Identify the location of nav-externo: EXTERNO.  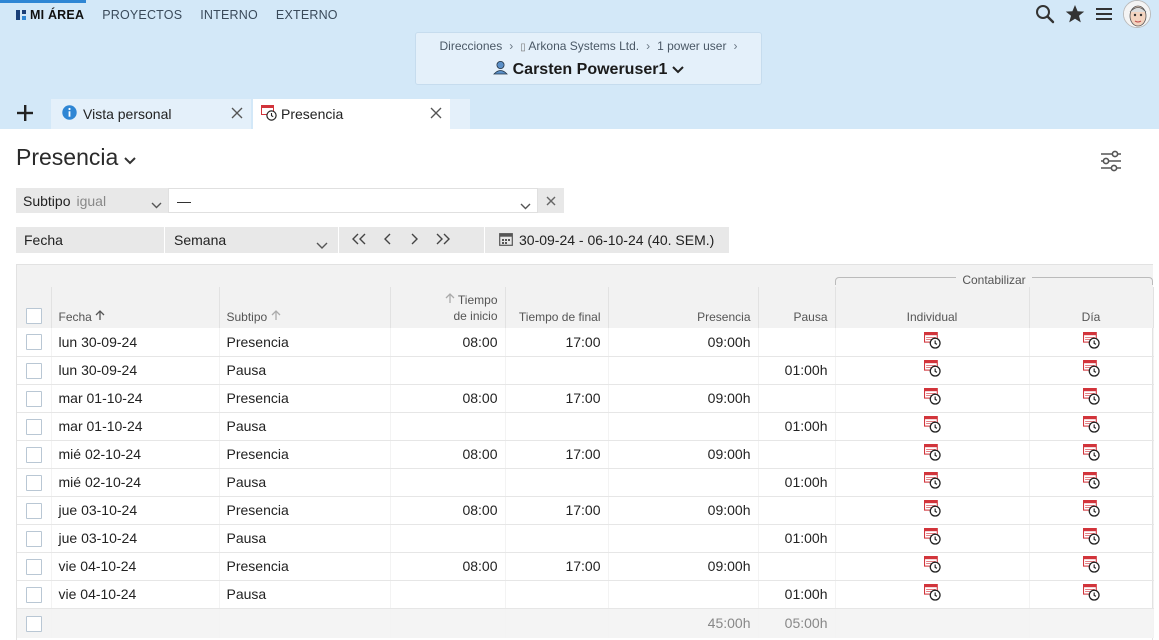
(306, 15).